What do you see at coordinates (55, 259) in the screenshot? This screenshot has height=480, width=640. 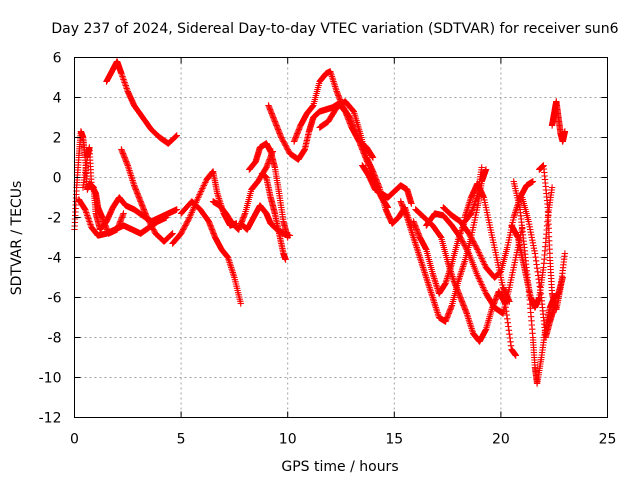 I see `y-tick-label: -4` at bounding box center [55, 259].